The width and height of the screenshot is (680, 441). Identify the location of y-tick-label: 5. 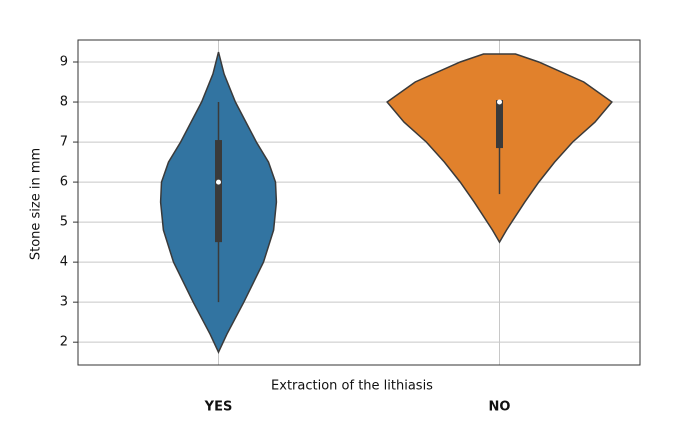
(64, 222).